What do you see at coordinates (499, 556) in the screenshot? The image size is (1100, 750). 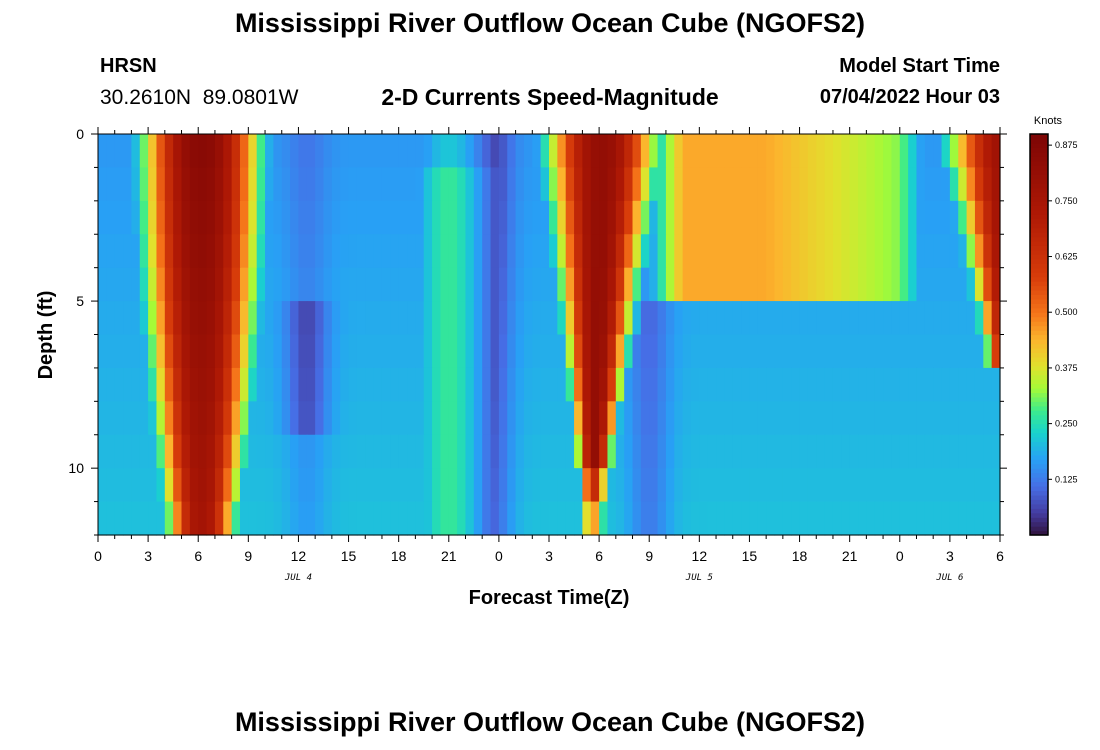 I see `x-tick-label: 0` at bounding box center [499, 556].